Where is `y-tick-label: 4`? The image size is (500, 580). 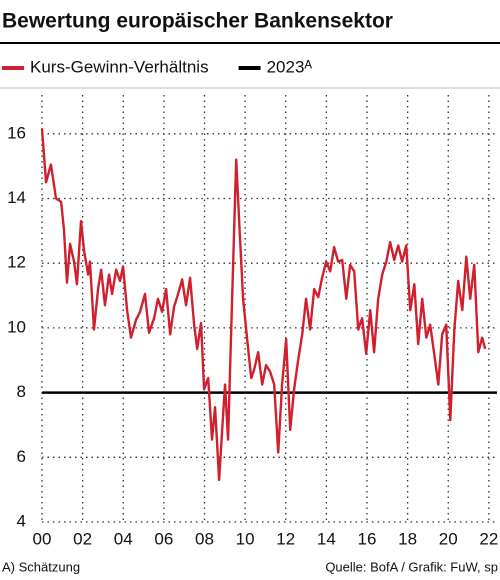 y-tick-label: 4 is located at coordinates (21, 520).